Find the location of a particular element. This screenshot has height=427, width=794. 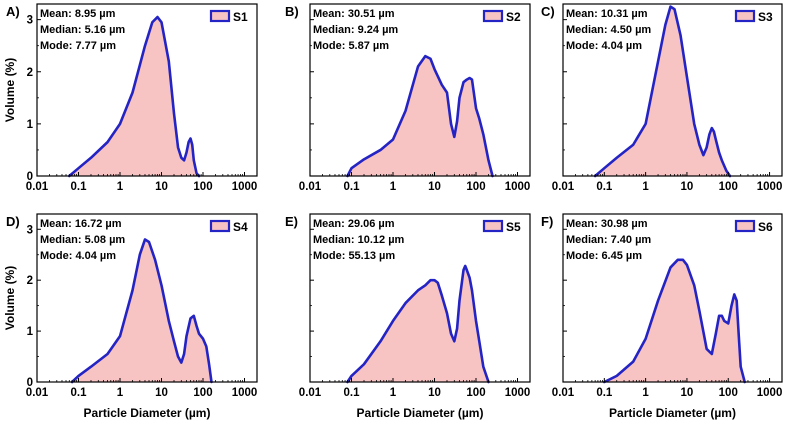

legend-label: S1 is located at coordinates (240, 17).